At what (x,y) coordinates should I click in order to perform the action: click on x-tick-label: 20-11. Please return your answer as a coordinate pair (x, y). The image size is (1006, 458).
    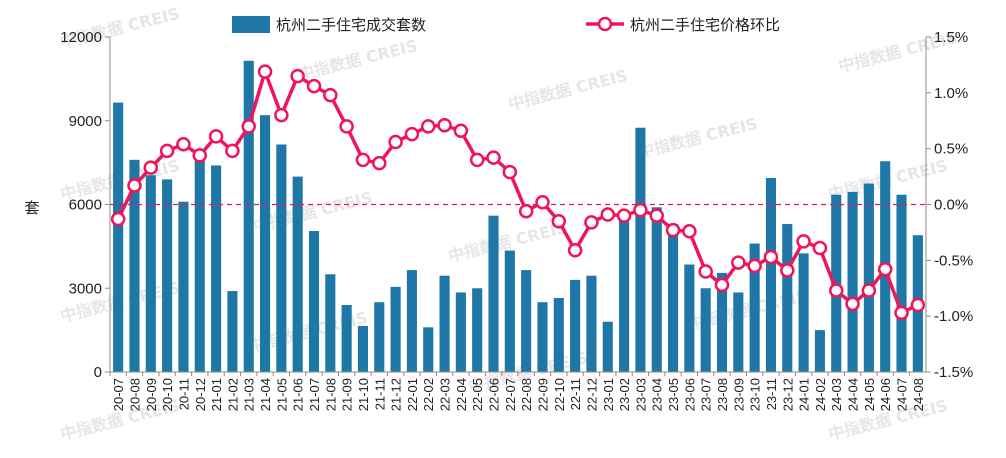
    Looking at the image, I should click on (183, 394).